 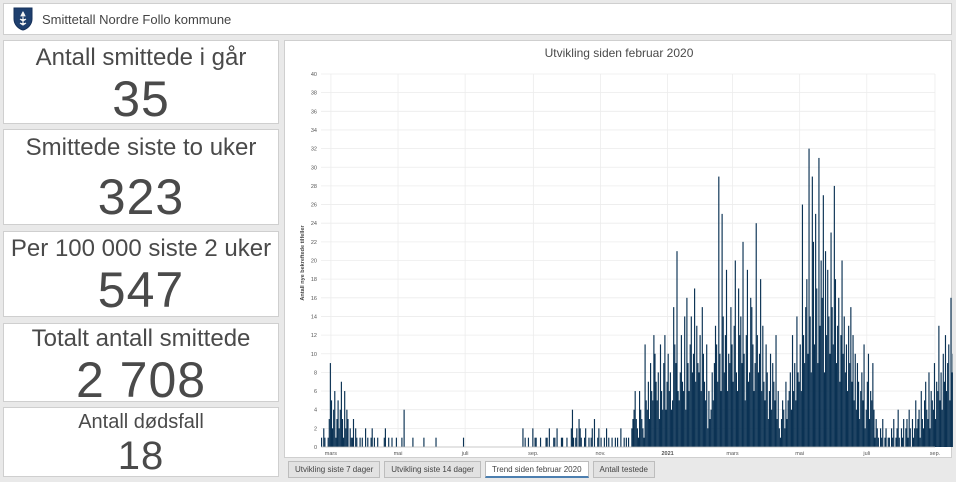 I want to click on card-label: Totalt antall smittede, so click(x=141, y=338).